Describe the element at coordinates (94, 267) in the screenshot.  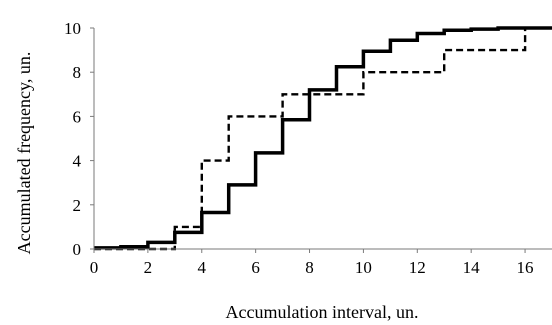
I see `x-tick-label: 0` at that location.